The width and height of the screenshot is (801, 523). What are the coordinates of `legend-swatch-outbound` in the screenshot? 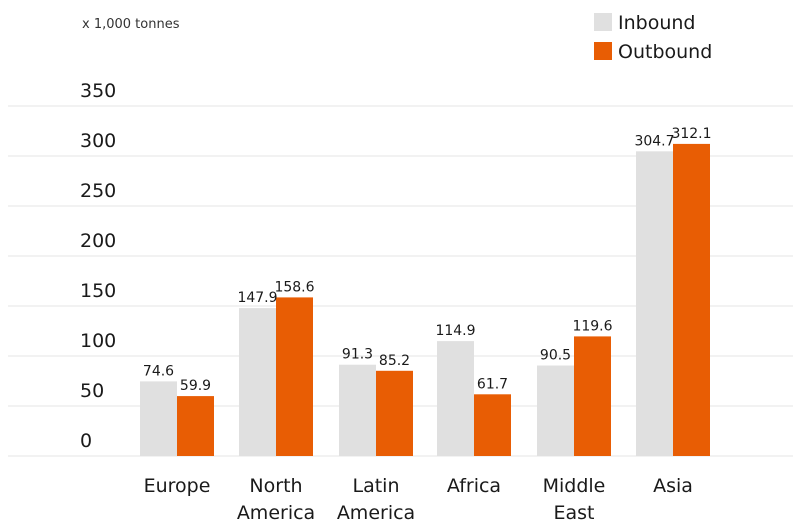 It's located at (603, 51).